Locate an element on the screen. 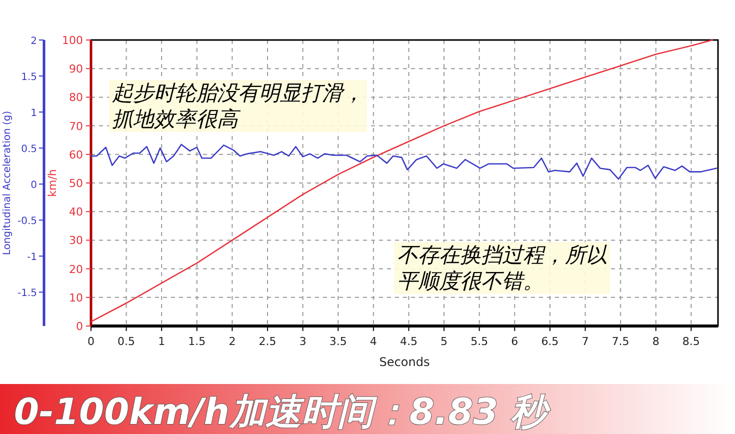 This screenshot has width=735, height=434. x-tick-label: 5.5 is located at coordinates (479, 341).